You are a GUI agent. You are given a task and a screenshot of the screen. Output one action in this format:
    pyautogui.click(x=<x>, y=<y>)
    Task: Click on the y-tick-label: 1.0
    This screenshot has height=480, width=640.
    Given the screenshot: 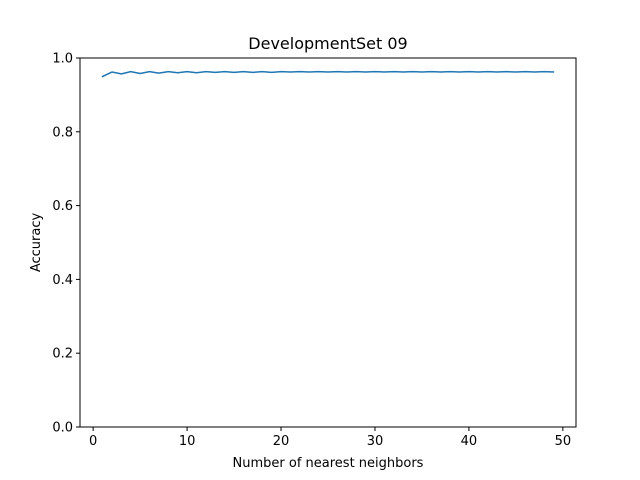 What is the action you would take?
    pyautogui.click(x=62, y=59)
    